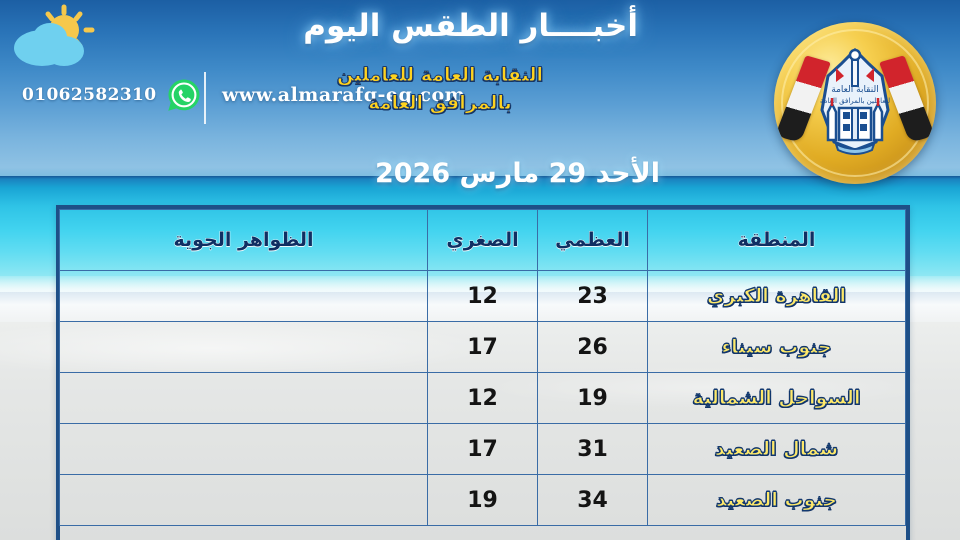 The width and height of the screenshot is (960, 540). I want to click on contact-whatsapp: 01062582310, so click(111, 95).